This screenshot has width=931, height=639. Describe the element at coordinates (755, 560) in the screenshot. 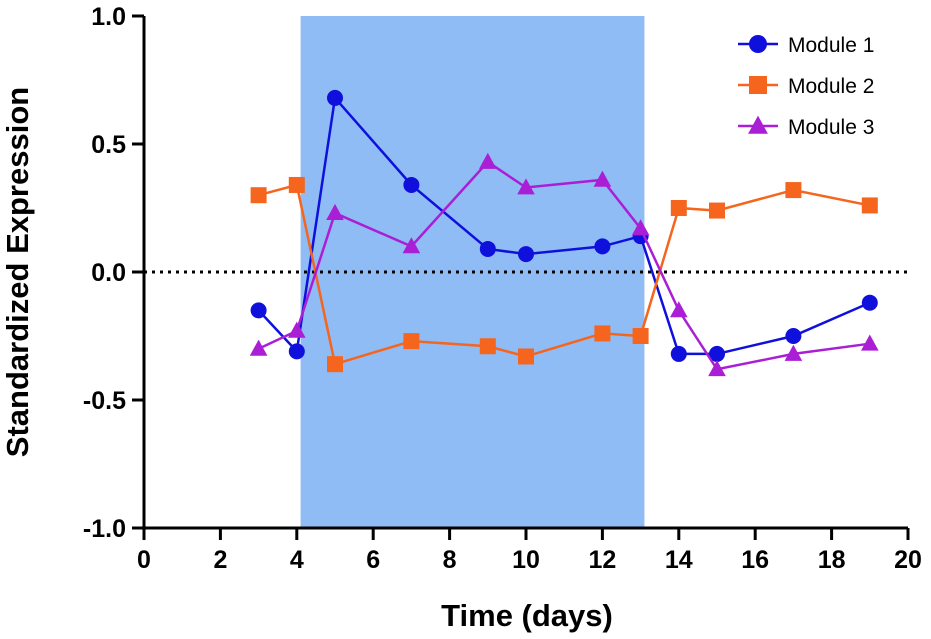

I see `x-tick-label: 16` at that location.